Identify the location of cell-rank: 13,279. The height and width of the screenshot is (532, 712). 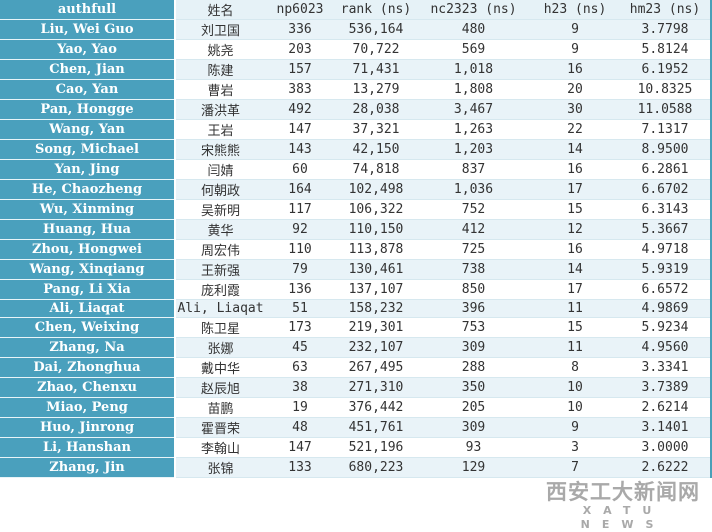
(376, 89).